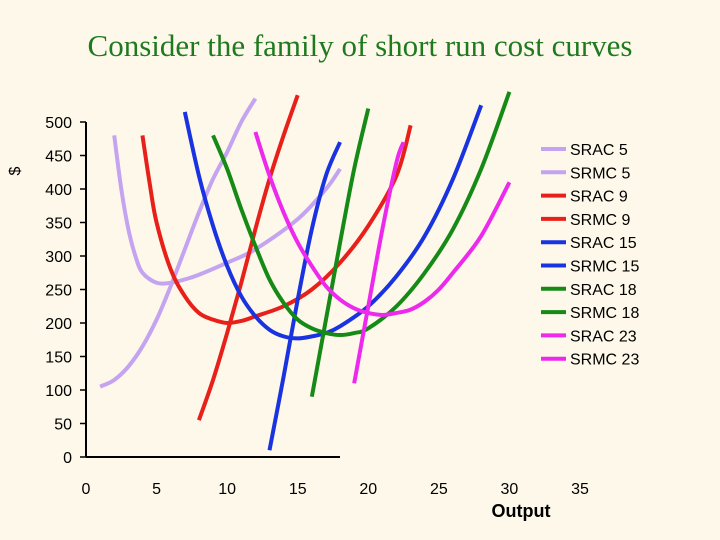 The image size is (720, 540). I want to click on y-tick-label: 500, so click(58, 123).